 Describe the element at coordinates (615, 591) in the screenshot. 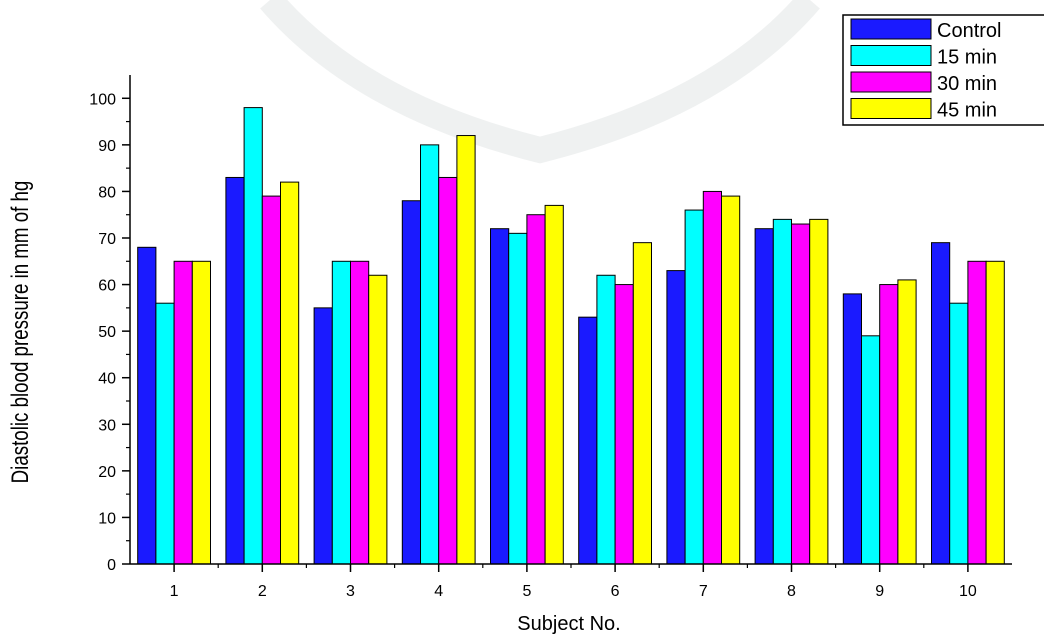

I see `x-tick-label: 6` at that location.